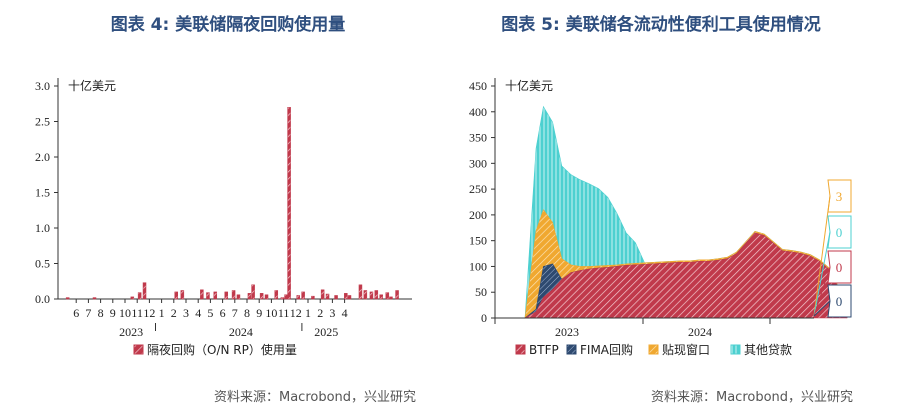 The width and height of the screenshot is (899, 412). Describe the element at coordinates (42, 228) in the screenshot. I see `y-tick-label: 1.0` at that location.